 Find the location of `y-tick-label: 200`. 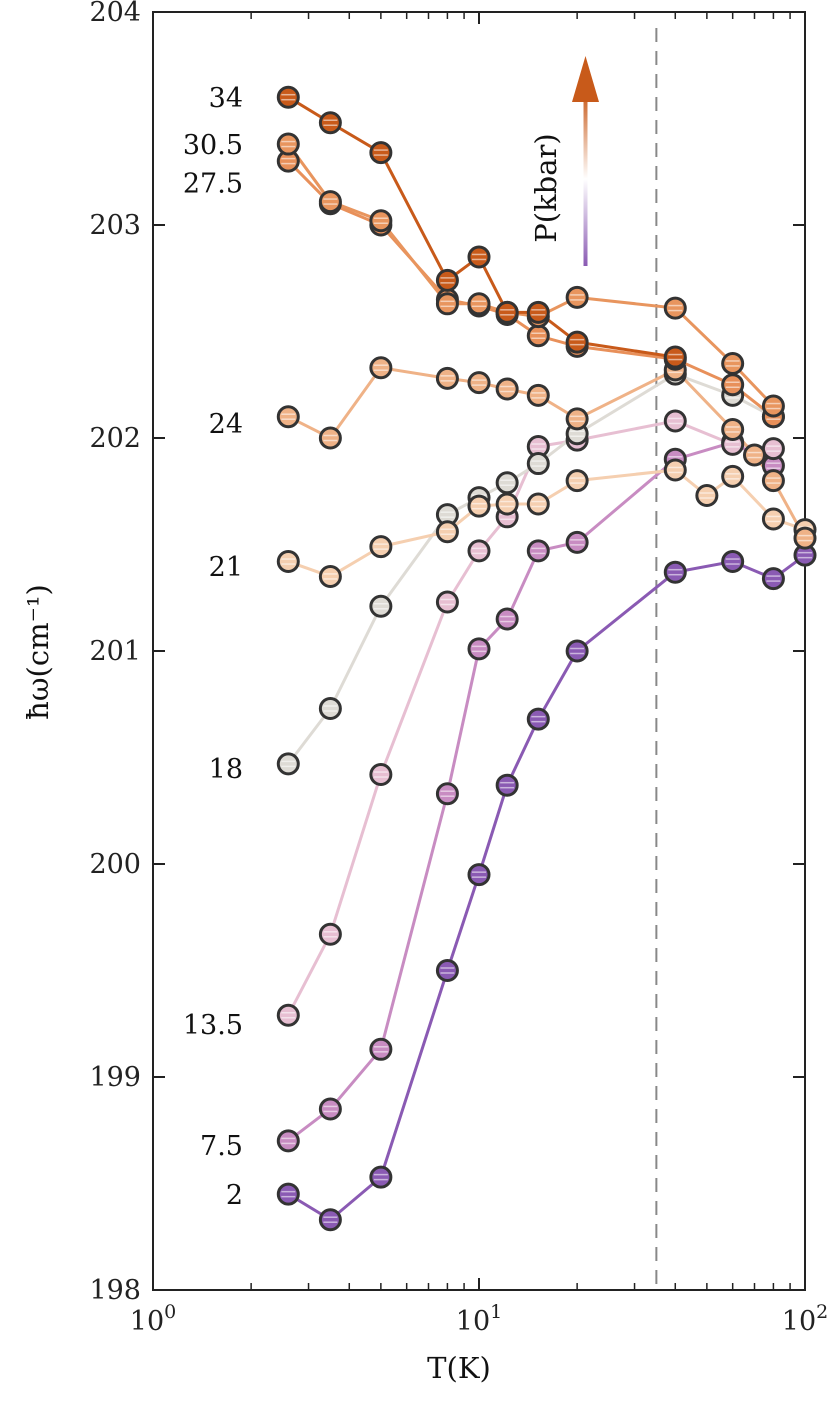

y-tick-label: 200 is located at coordinates (115, 864).